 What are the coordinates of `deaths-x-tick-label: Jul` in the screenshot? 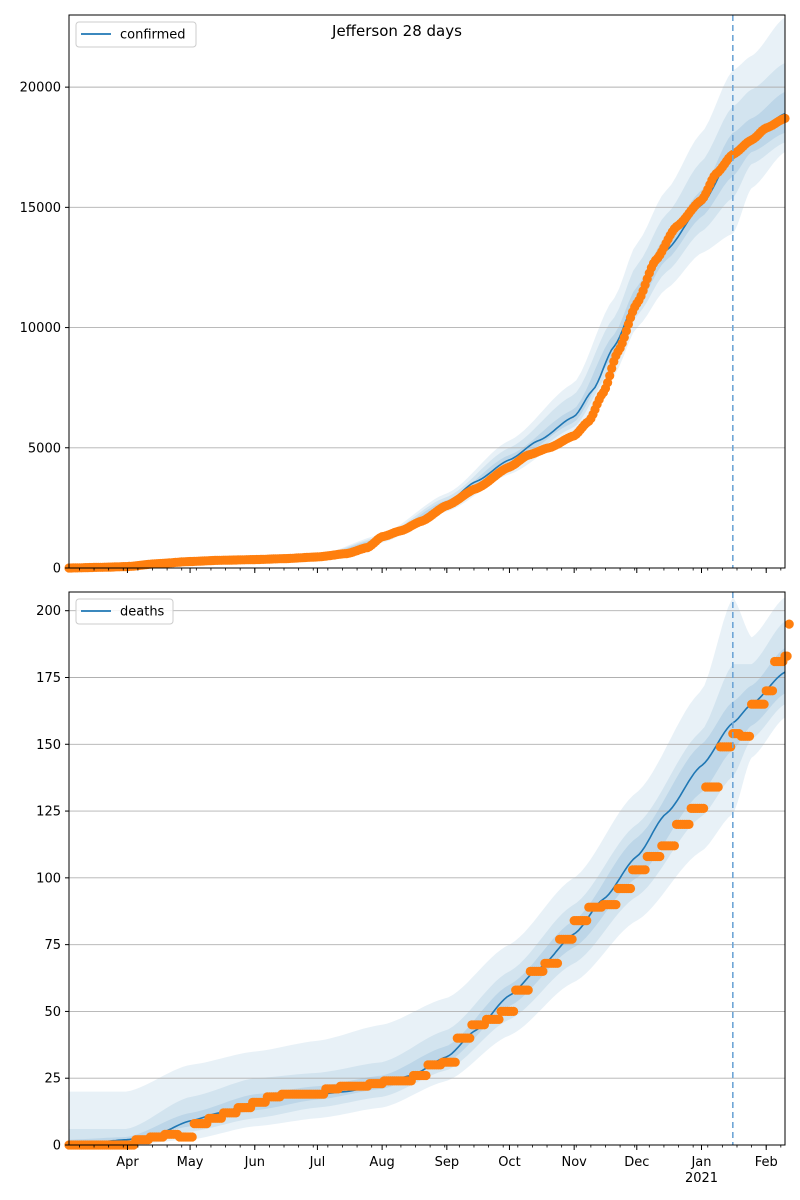 It's located at (317, 1162).